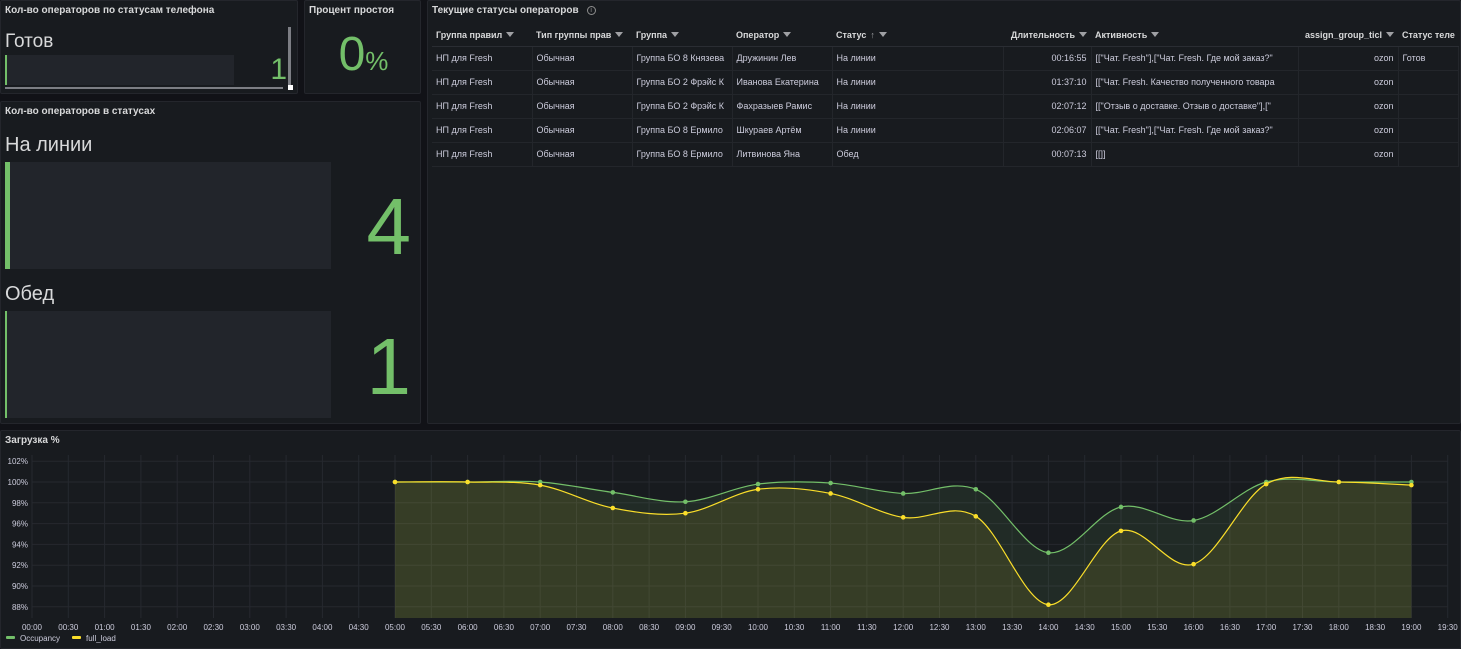 The height and width of the screenshot is (649, 1461). I want to click on table-cell: Группа БО 8 Ермило, so click(682, 154).